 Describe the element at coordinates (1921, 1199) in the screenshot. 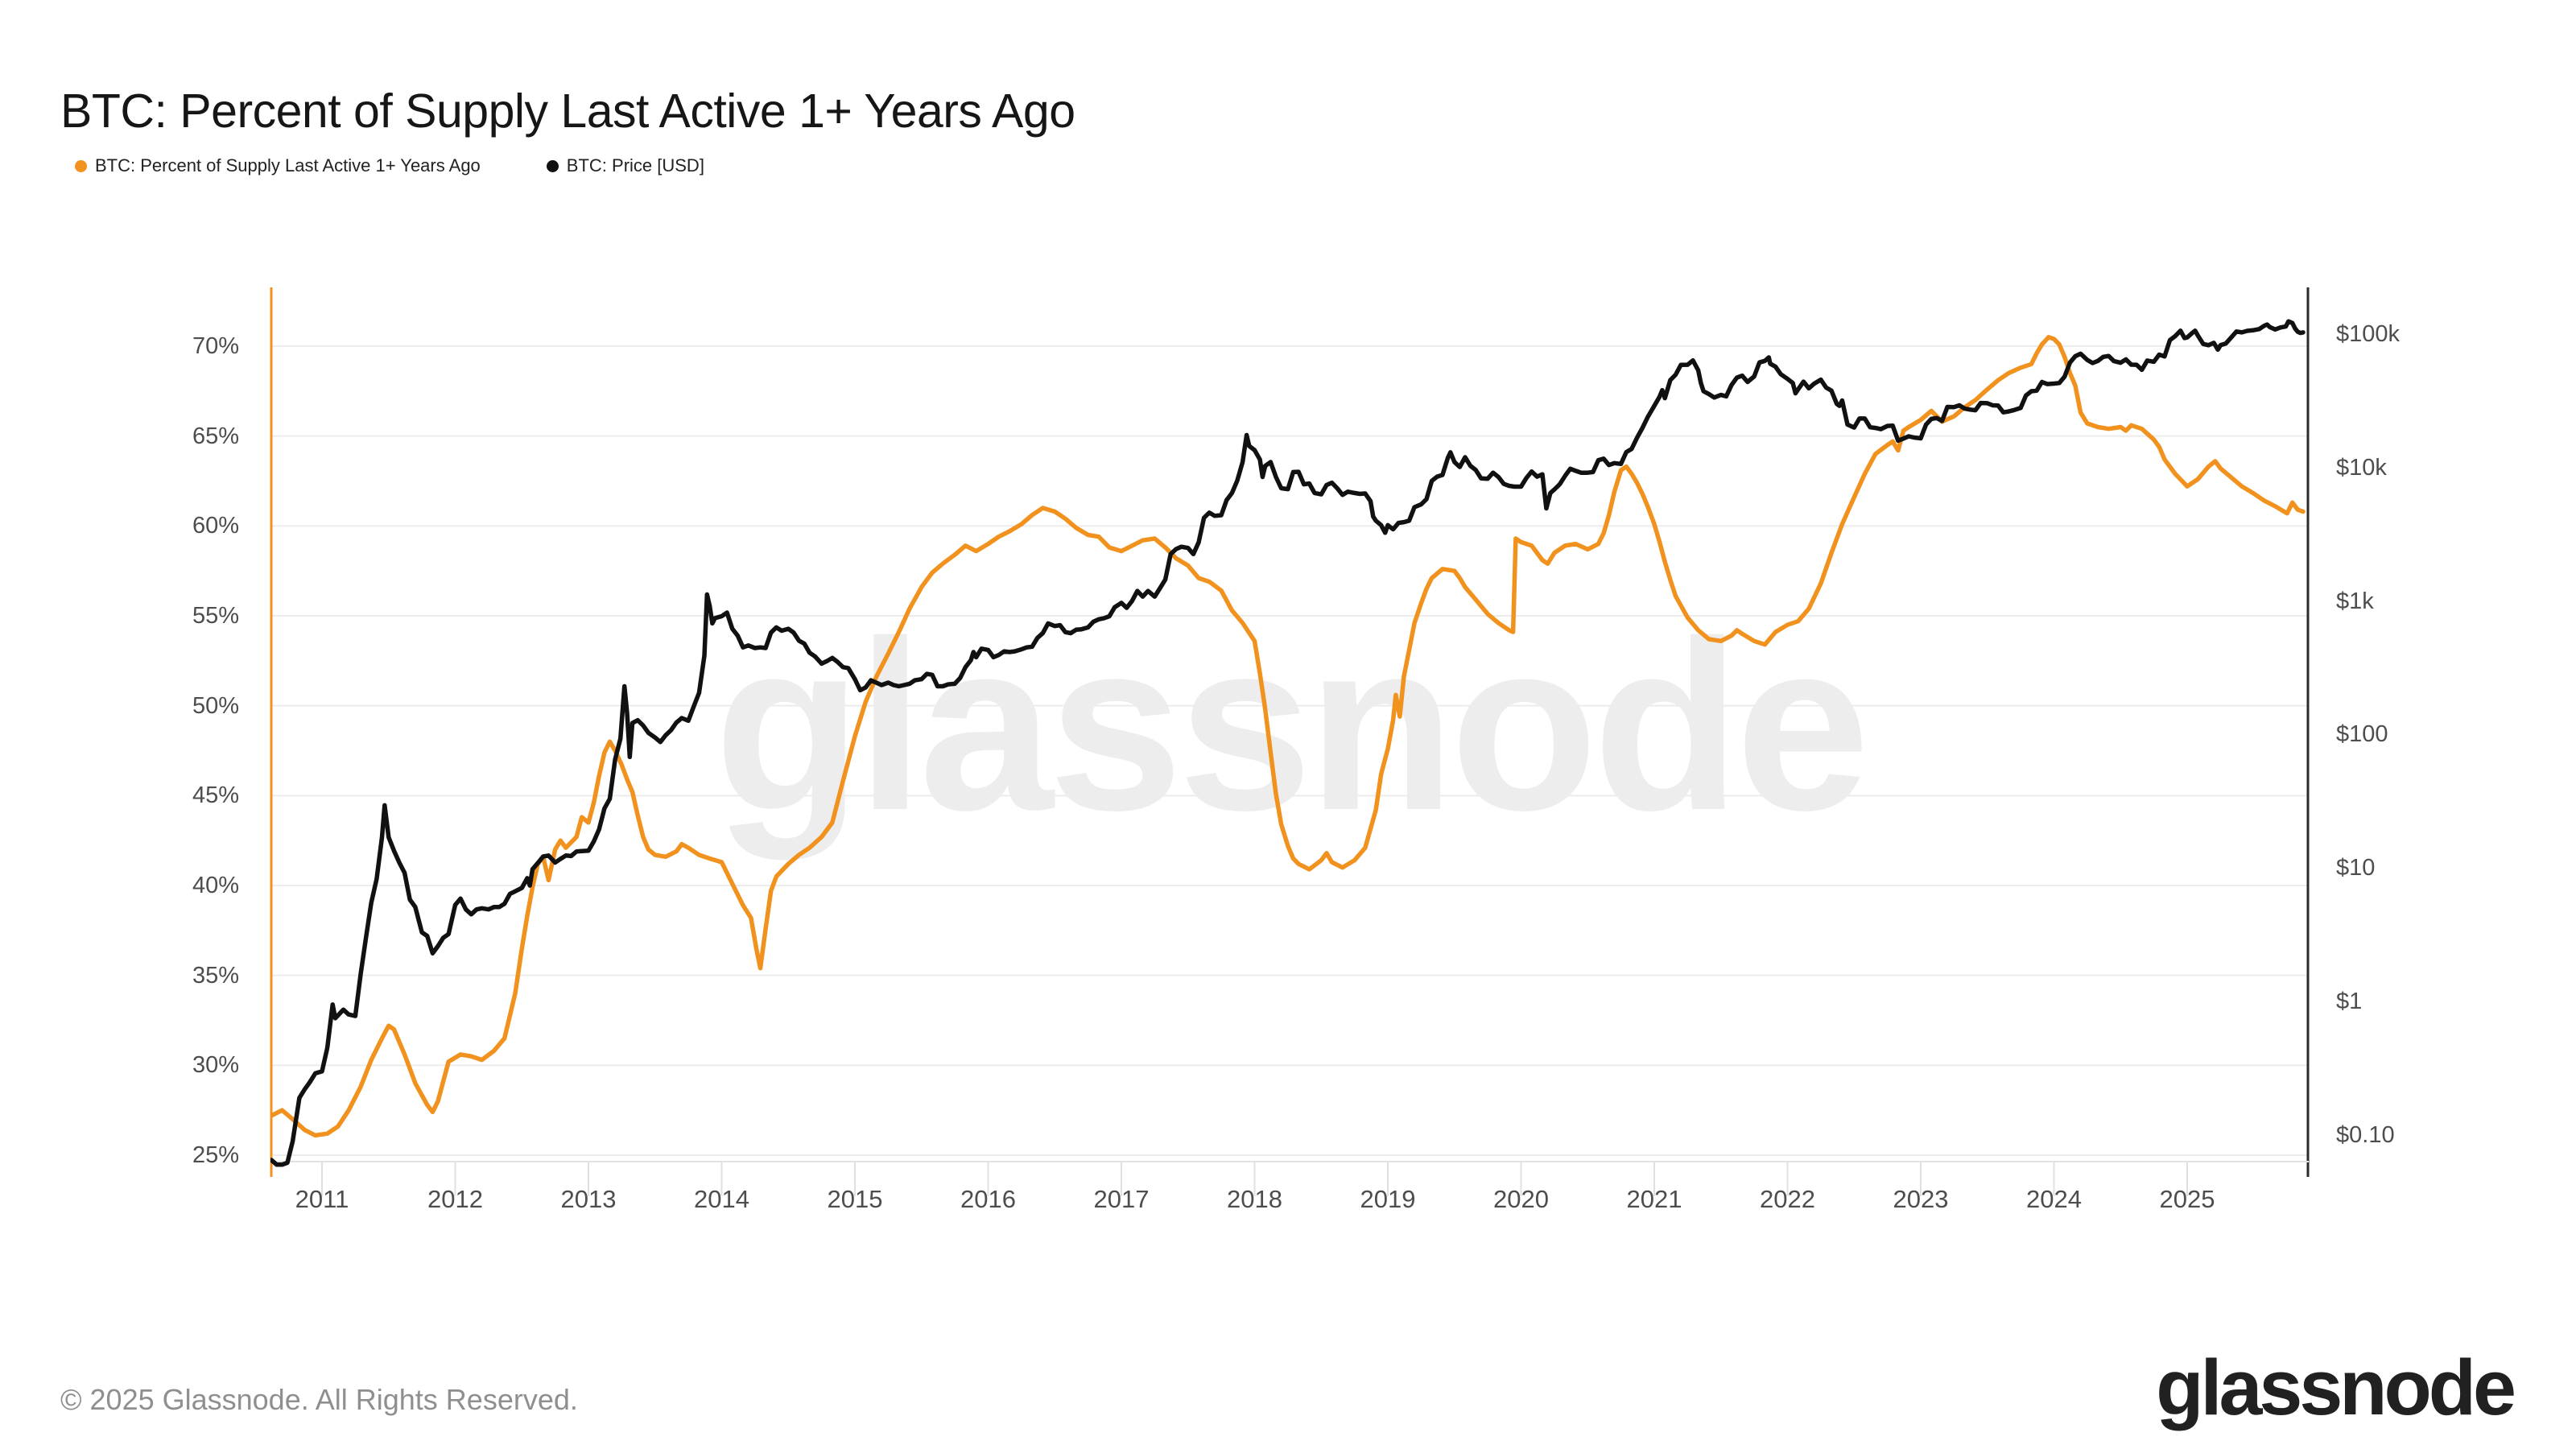

I see `x-axis-year-label: 2023` at that location.